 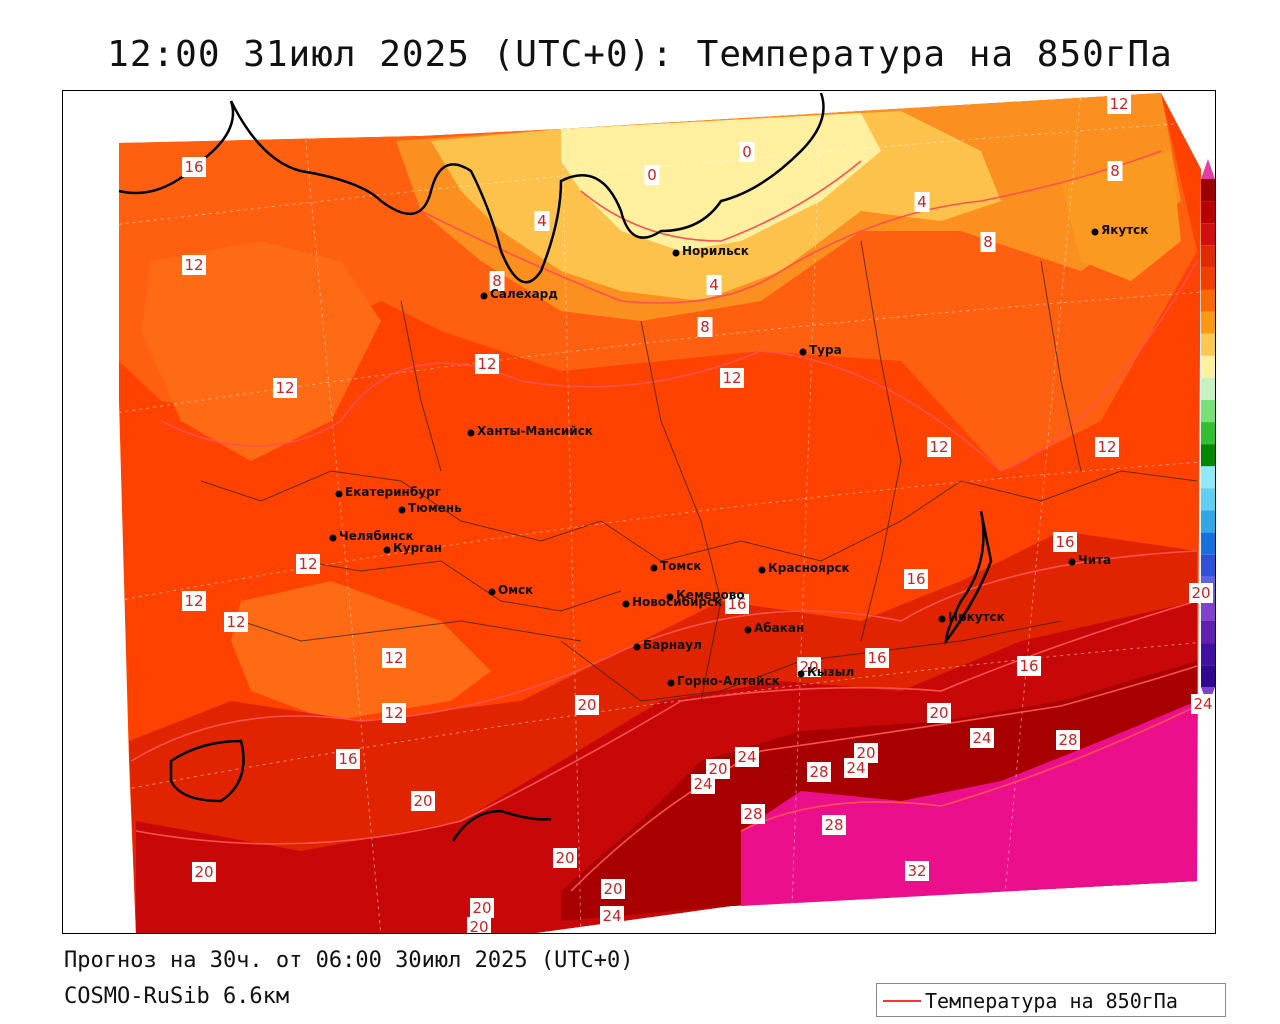 What do you see at coordinates (825, 350) in the screenshot?
I see `city-label: Тура` at bounding box center [825, 350].